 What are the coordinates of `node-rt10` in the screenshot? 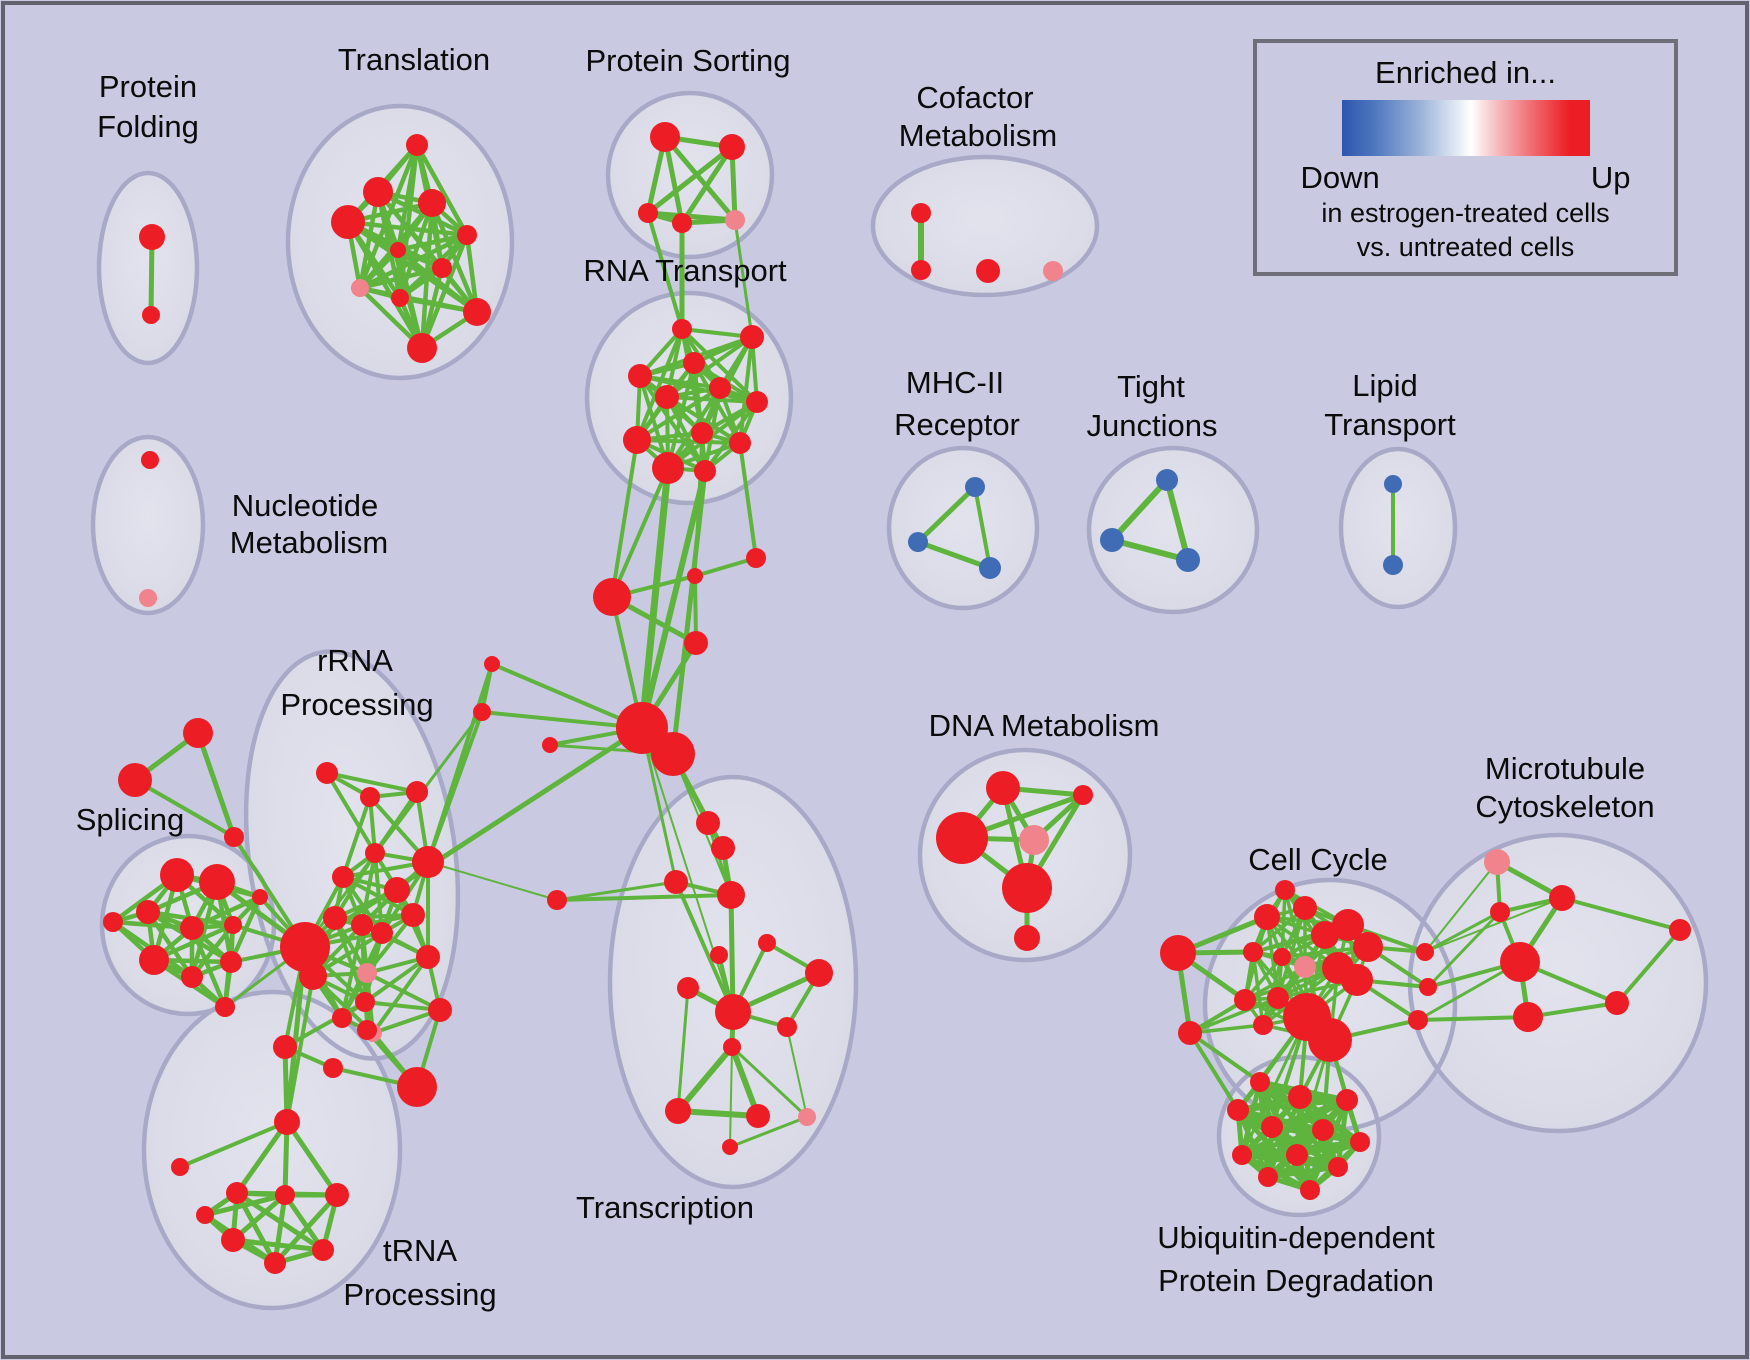 It's located at (740, 443).